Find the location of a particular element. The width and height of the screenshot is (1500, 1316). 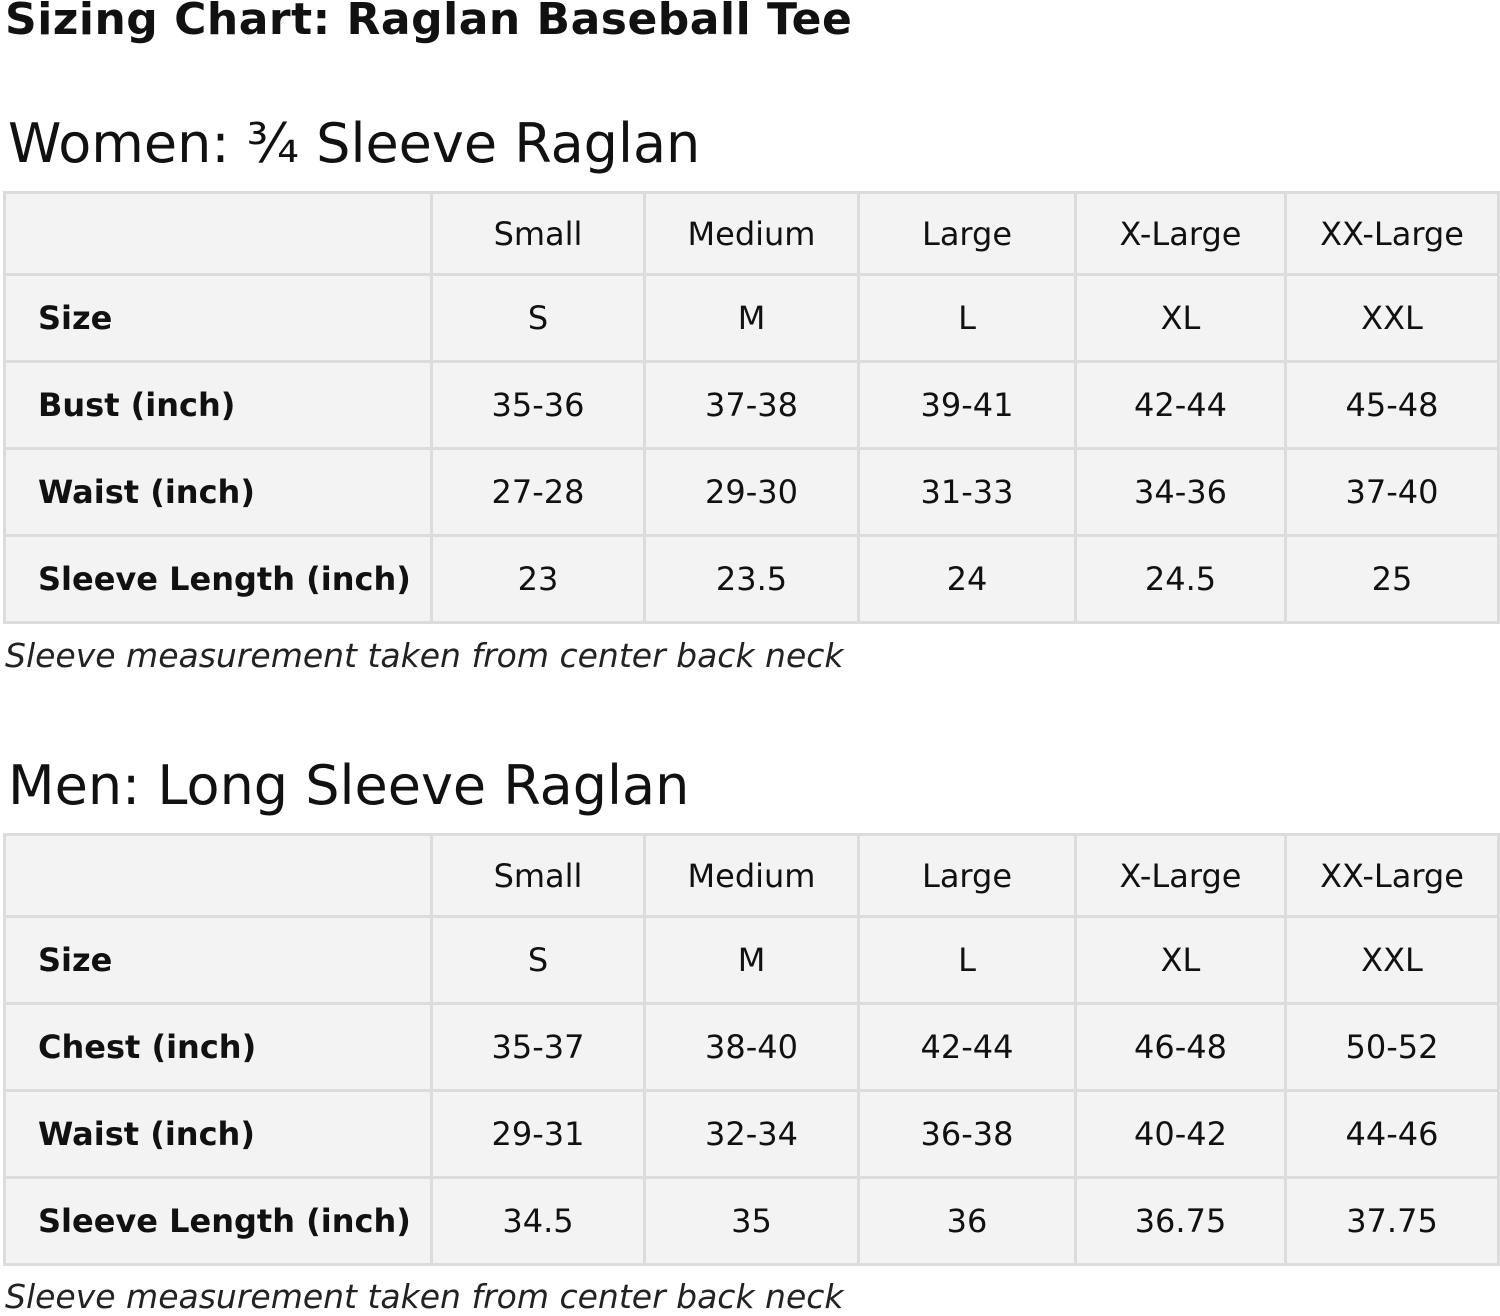

cell: 29-30 is located at coordinates (751, 492).